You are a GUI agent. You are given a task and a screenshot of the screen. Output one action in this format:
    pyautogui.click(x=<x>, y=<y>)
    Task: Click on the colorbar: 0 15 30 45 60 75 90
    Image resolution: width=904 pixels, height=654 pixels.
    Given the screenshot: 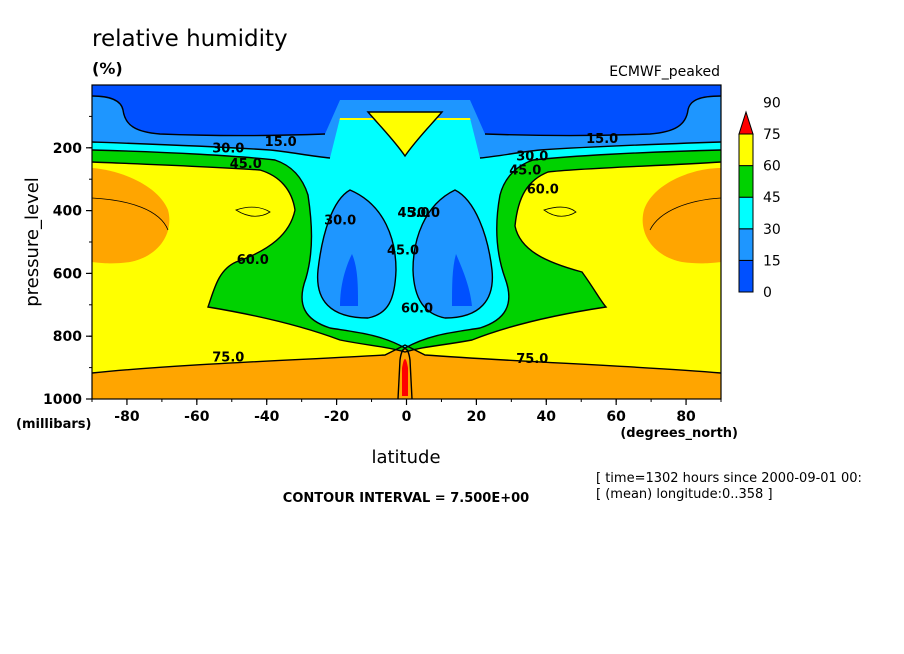 What is the action you would take?
    pyautogui.click(x=759, y=198)
    